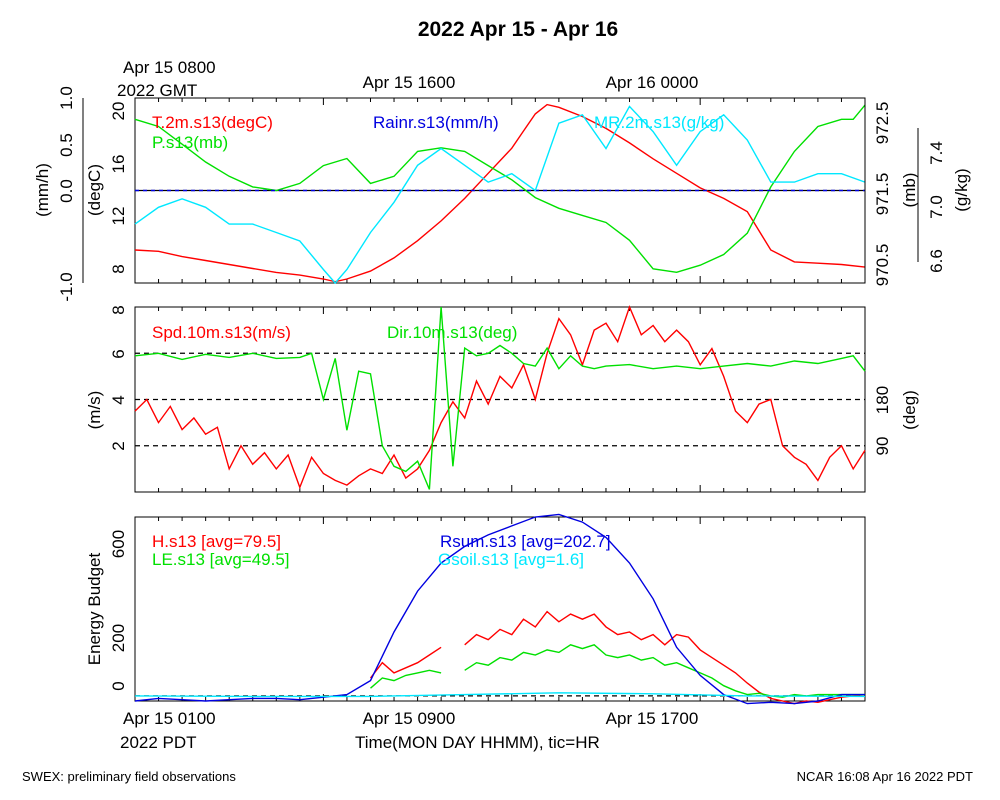 The height and width of the screenshot is (800, 1000). I want to click on figure-title: 2022 Apr 15 - Apr 16, so click(518, 29).